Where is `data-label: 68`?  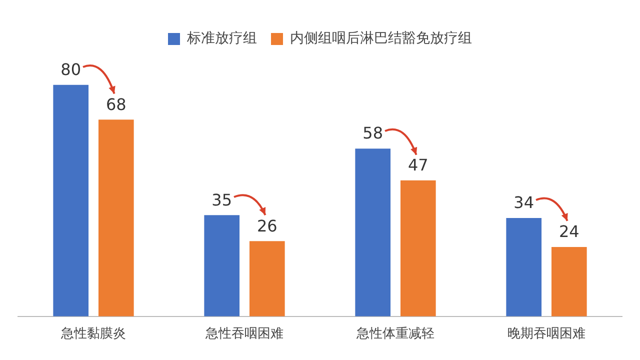 data-label: 68 is located at coordinates (116, 104).